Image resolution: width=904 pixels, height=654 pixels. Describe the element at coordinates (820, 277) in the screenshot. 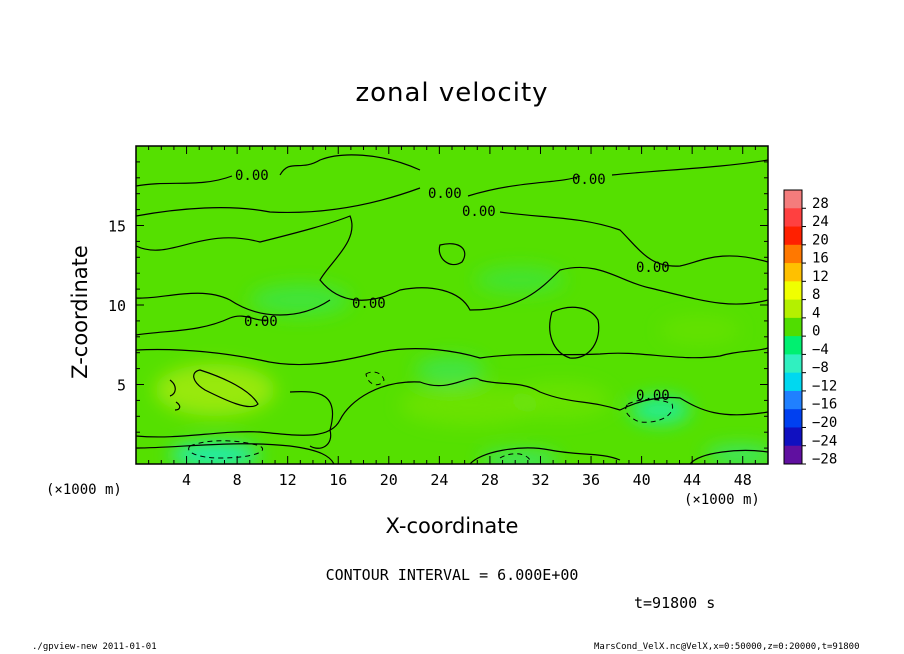

I see `colorbar-label: 12` at that location.